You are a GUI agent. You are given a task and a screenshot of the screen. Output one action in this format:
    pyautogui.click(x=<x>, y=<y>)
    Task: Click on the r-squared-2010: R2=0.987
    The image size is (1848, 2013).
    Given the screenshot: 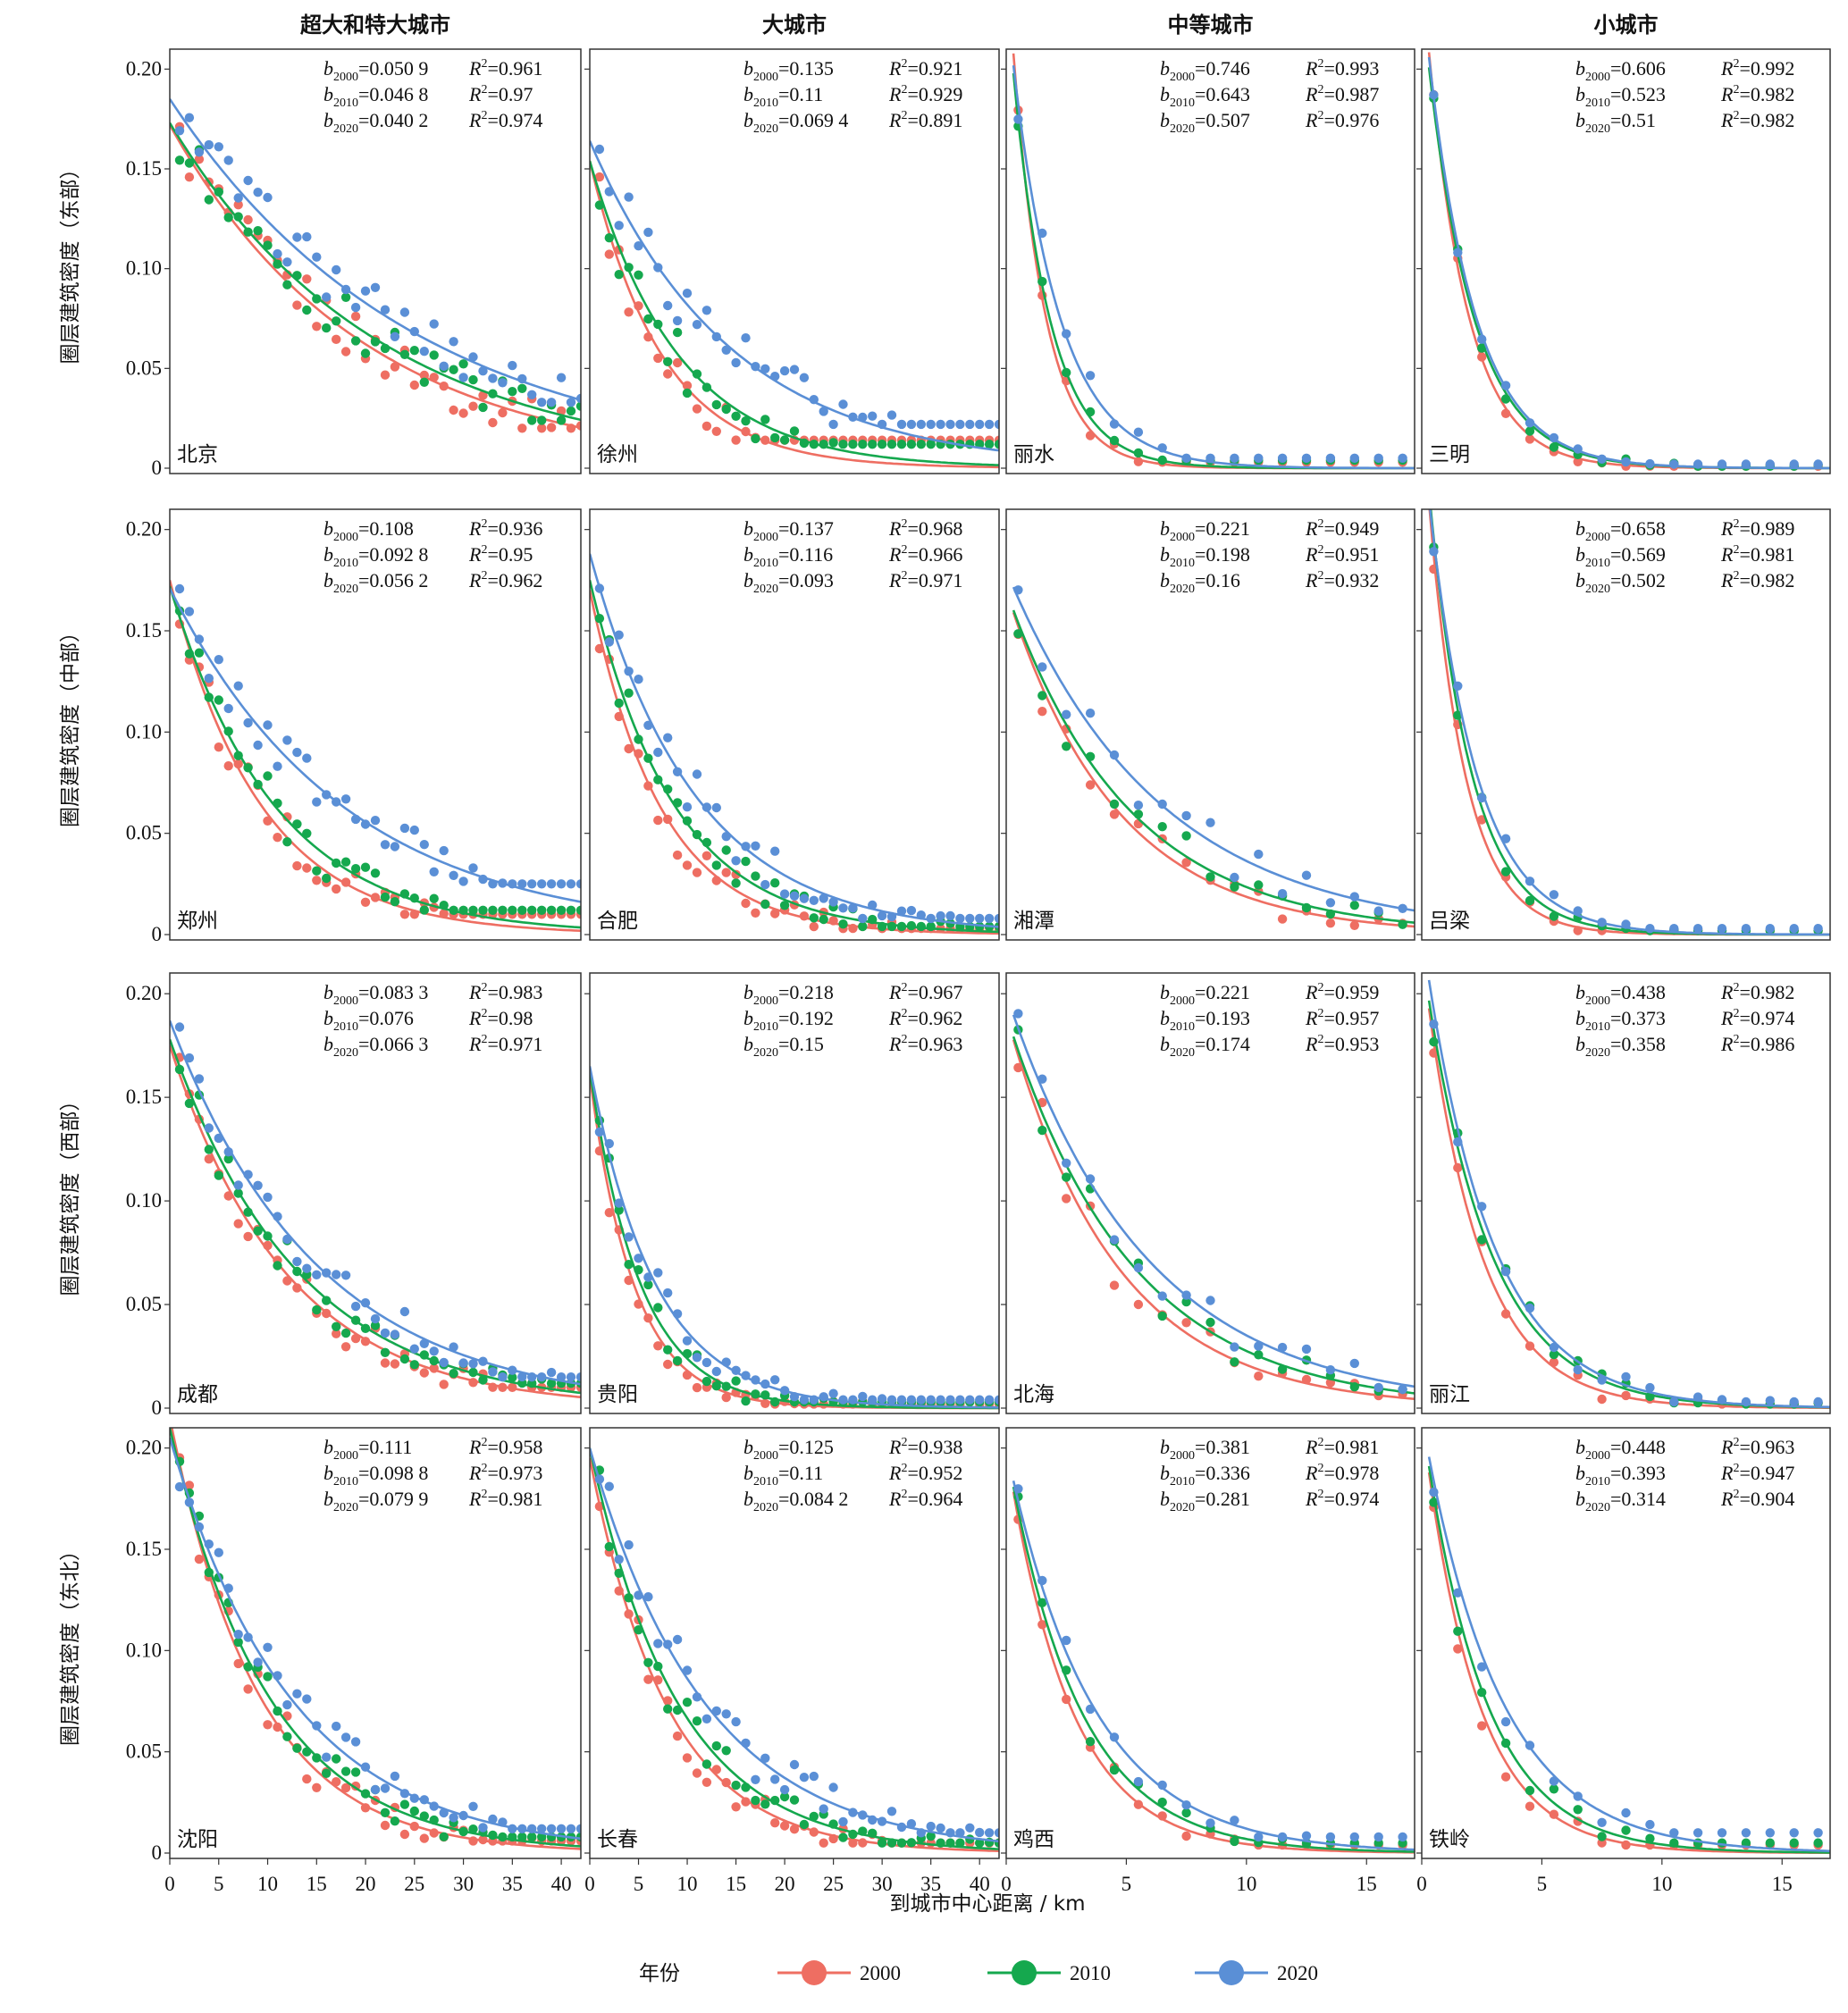 What is the action you would take?
    pyautogui.click(x=1342, y=94)
    